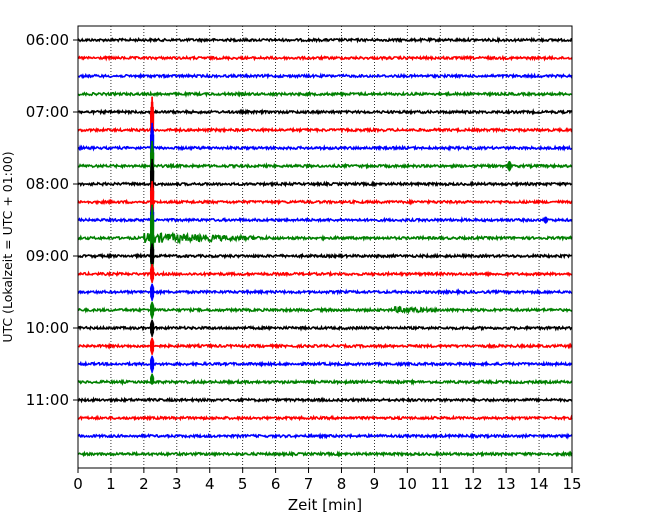  Describe the element at coordinates (144, 484) in the screenshot. I see `x-tick-label-2: 2` at that location.